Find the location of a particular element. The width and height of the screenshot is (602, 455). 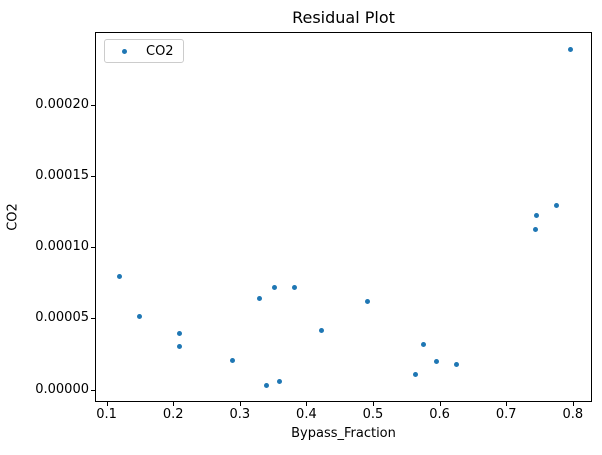

legend-label: CO2 is located at coordinates (160, 51).